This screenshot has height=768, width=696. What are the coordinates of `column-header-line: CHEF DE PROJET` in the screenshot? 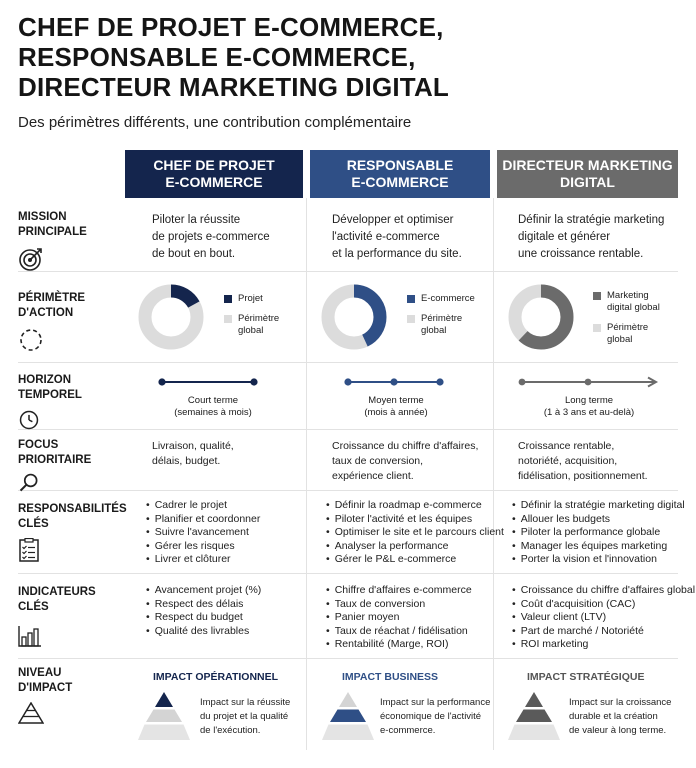 It's located at (214, 165).